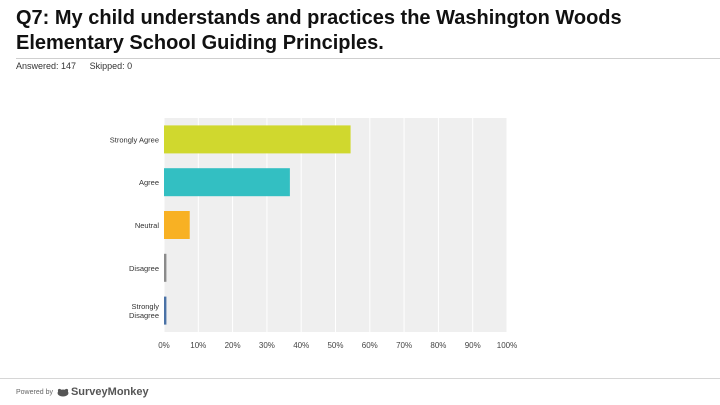 This screenshot has width=720, height=405. What do you see at coordinates (267, 345) in the screenshot?
I see `x-tick-label: 30%` at bounding box center [267, 345].